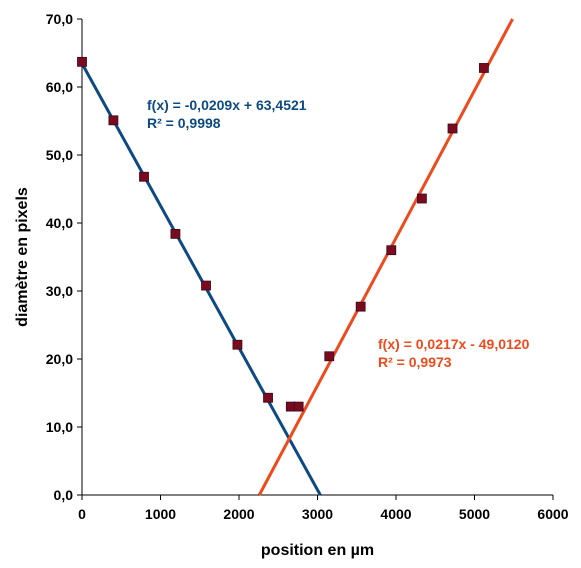 The image size is (581, 568). I want to click on y-tick-label: 70,0, so click(59, 19).